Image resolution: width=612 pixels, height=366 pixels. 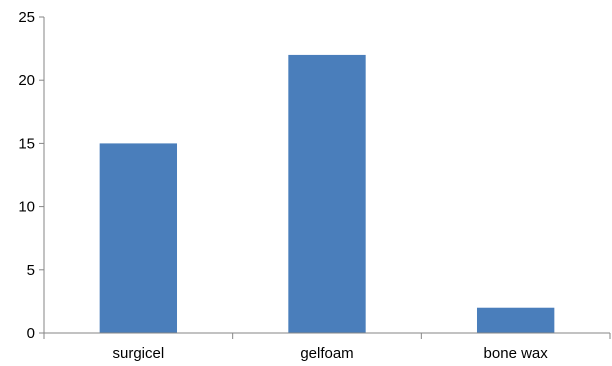 I want to click on y-tick-label: 5, so click(x=31, y=270).